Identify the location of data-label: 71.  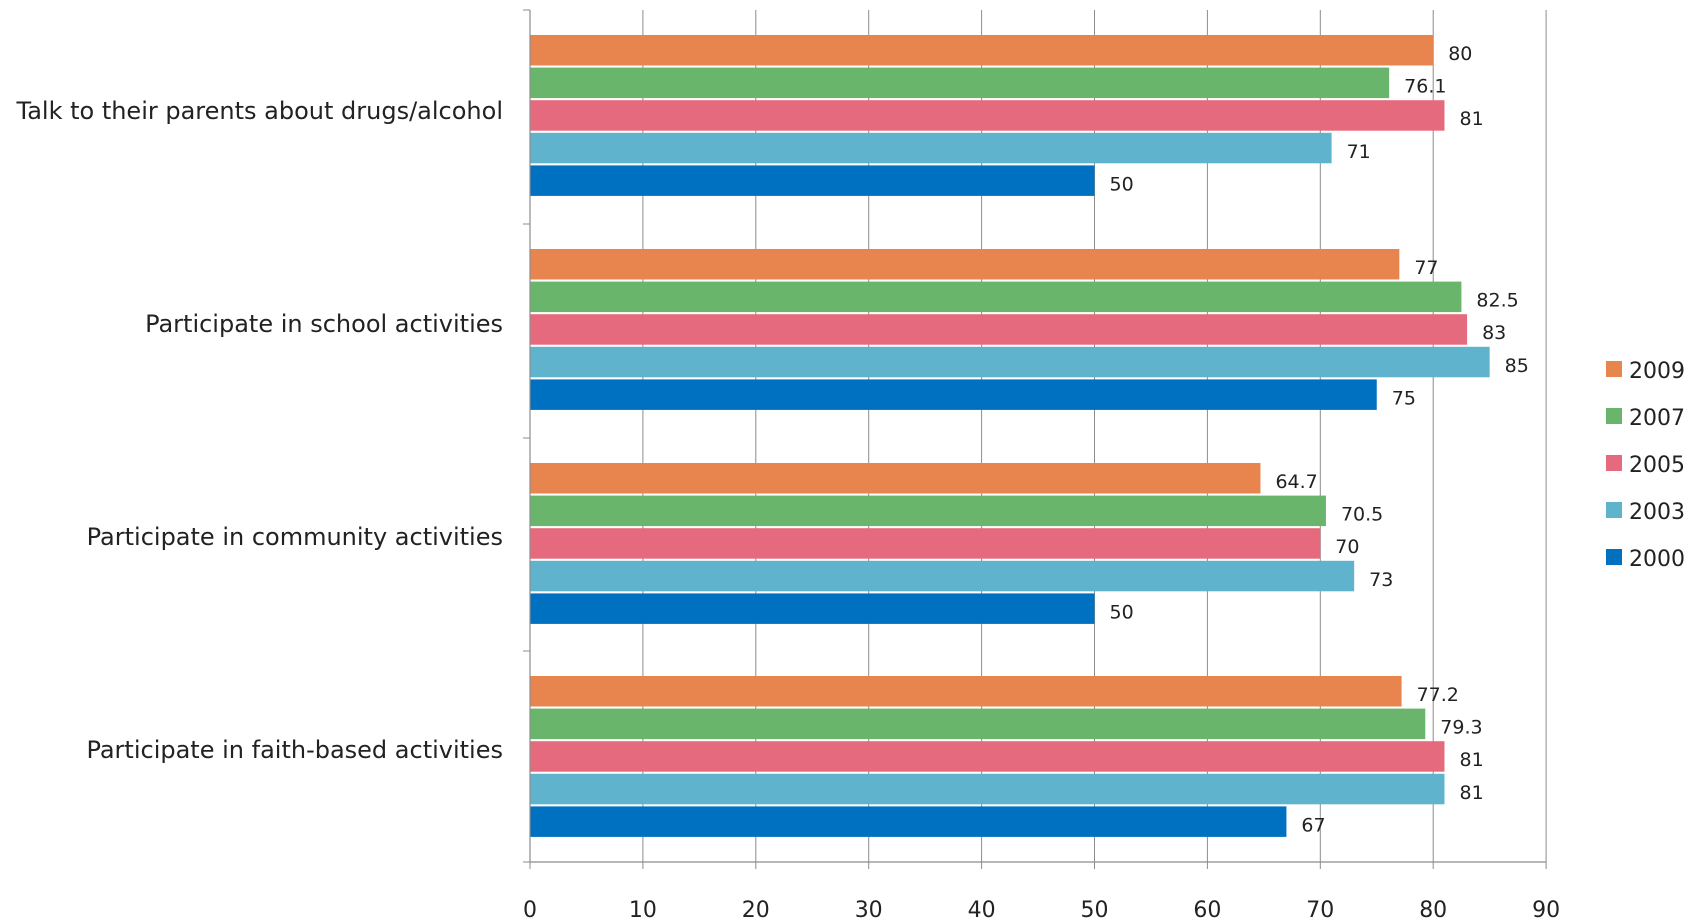
(1359, 152).